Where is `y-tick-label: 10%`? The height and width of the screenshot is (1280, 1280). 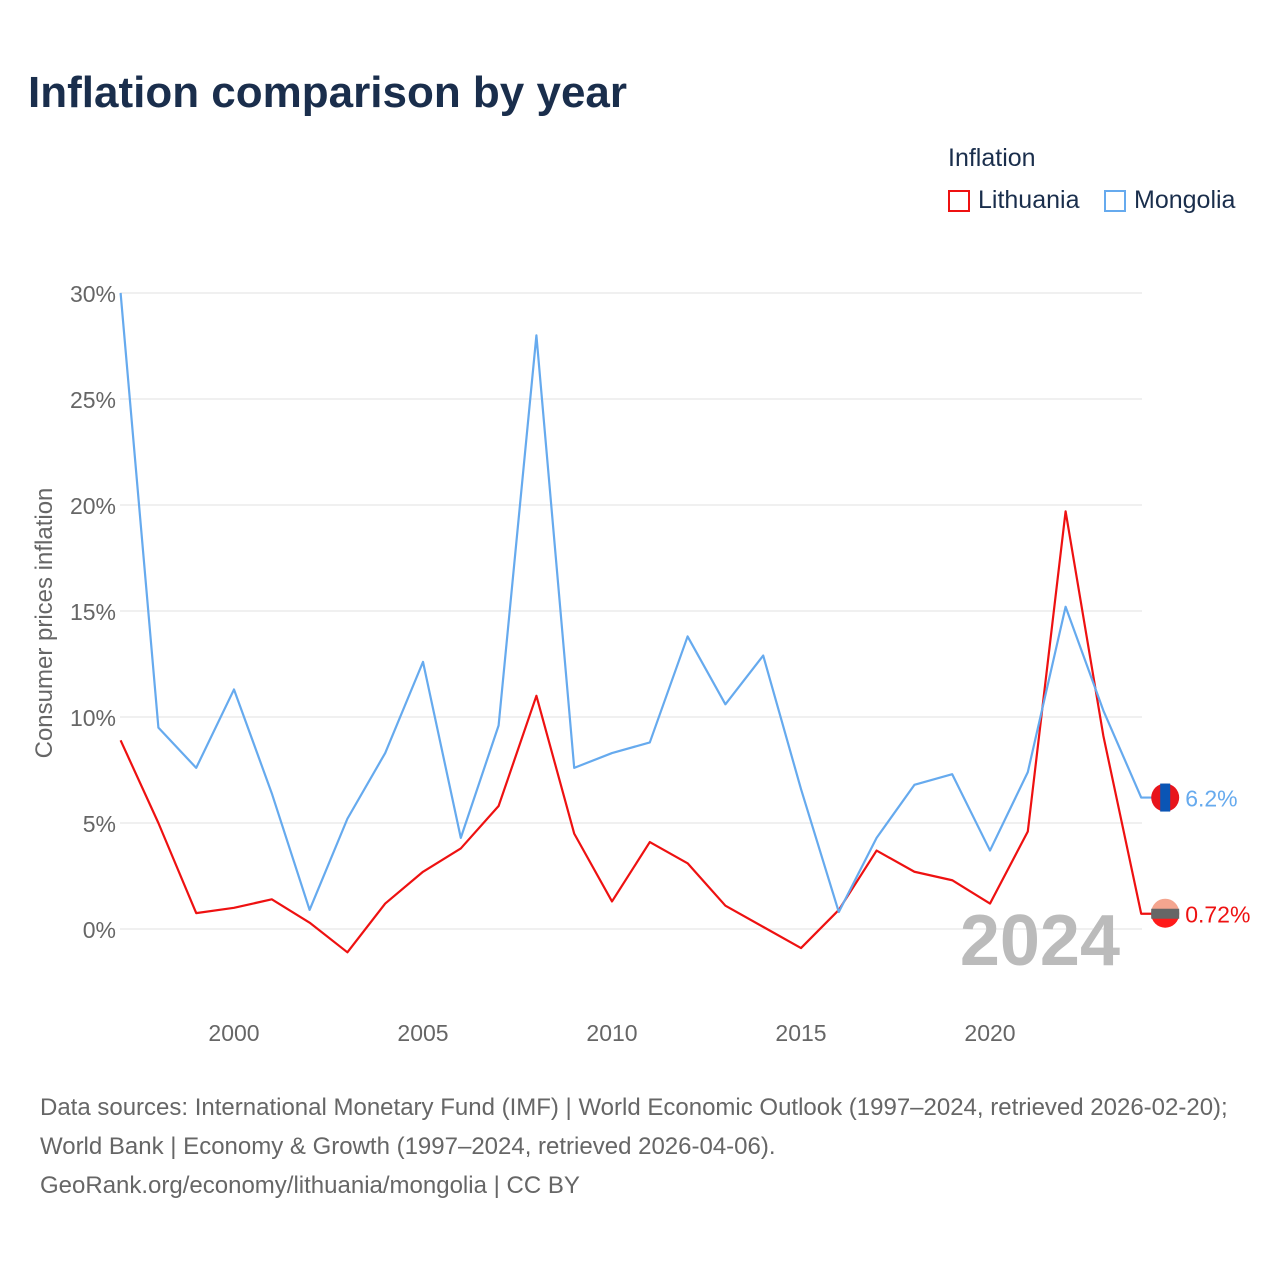
y-tick-label: 10% is located at coordinates (93, 718).